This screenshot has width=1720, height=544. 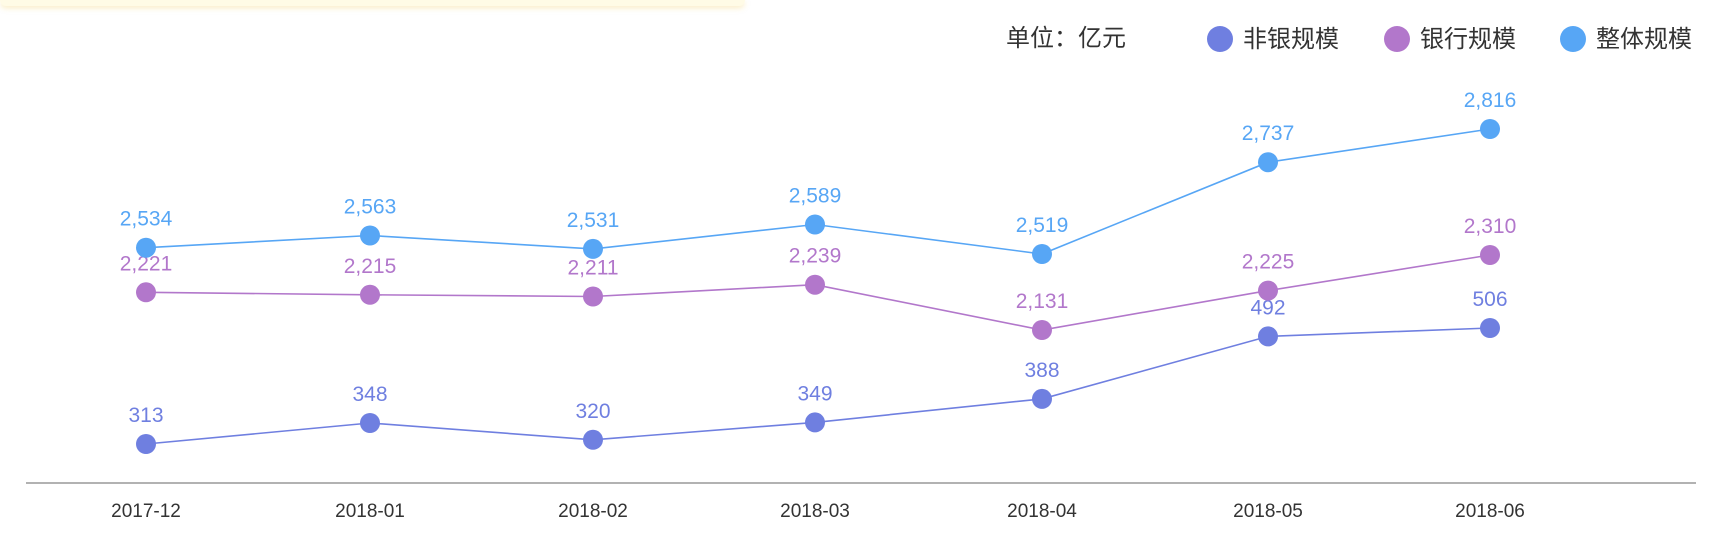 What do you see at coordinates (1644, 39) in the screenshot?
I see `legend-label: 整体规模` at bounding box center [1644, 39].